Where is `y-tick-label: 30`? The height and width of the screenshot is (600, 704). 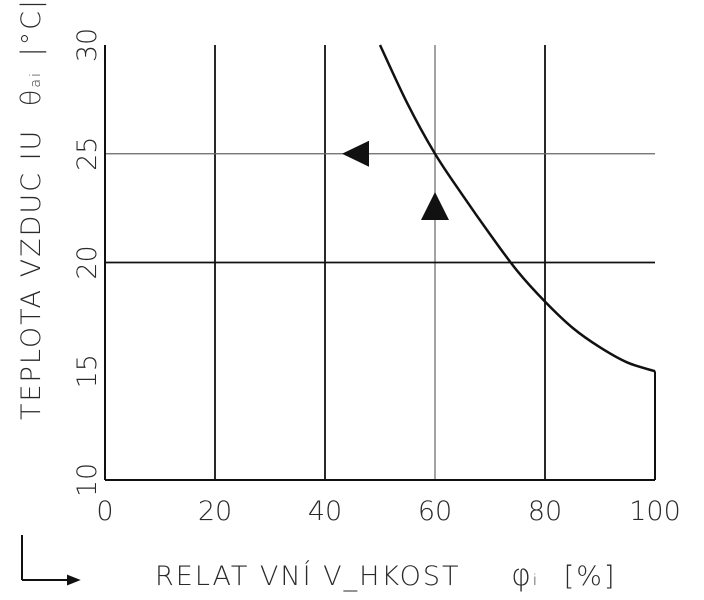 y-tick-label: 30 is located at coordinates (87, 45).